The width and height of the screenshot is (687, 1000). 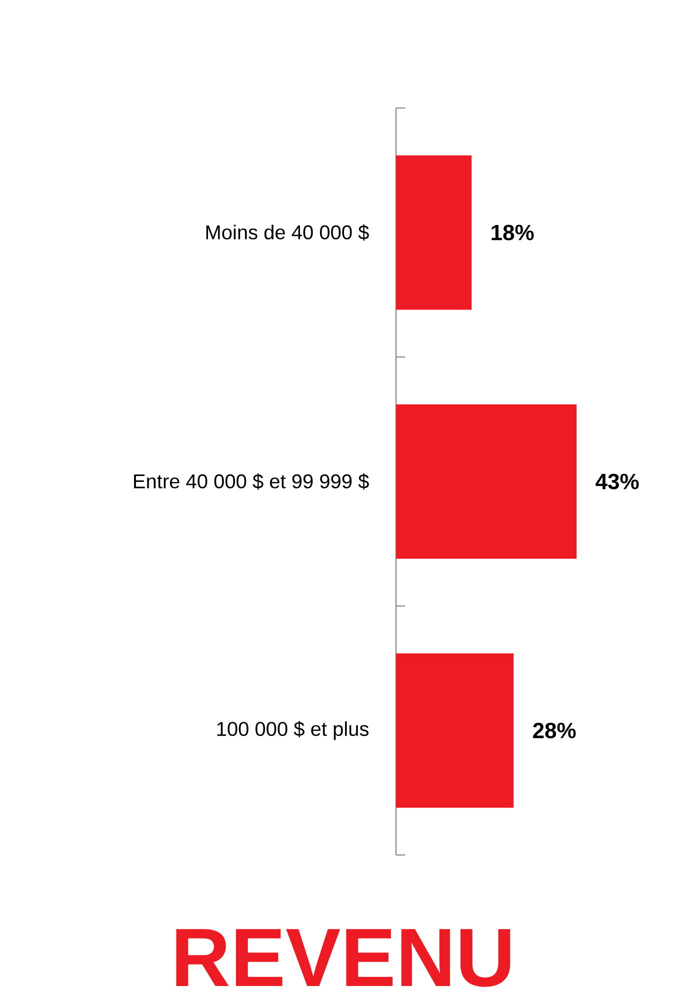 What do you see at coordinates (554, 730) in the screenshot?
I see `data-label: 28%` at bounding box center [554, 730].